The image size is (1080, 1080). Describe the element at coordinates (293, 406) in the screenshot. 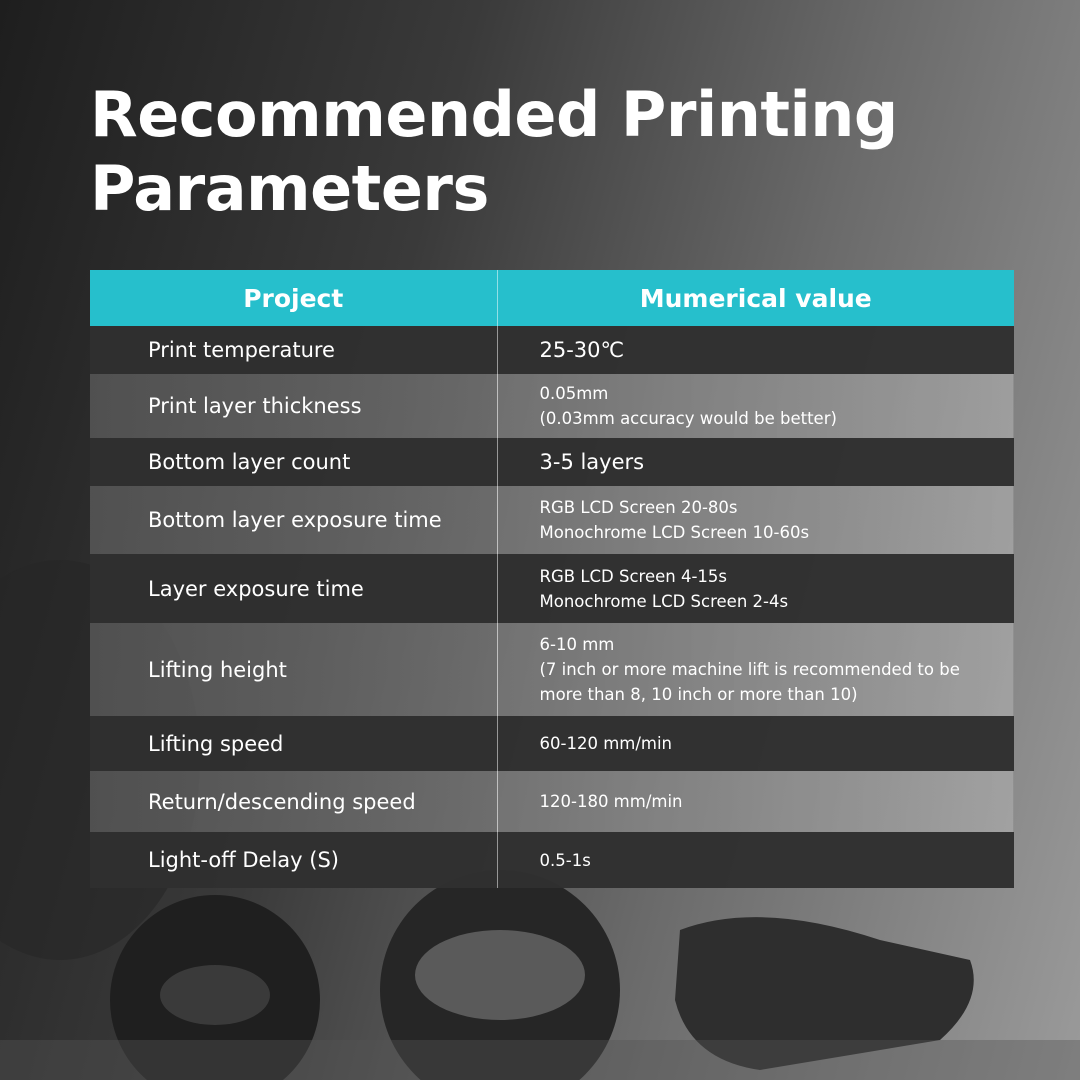

I see `parameter-name: Print layer thickness` at that location.